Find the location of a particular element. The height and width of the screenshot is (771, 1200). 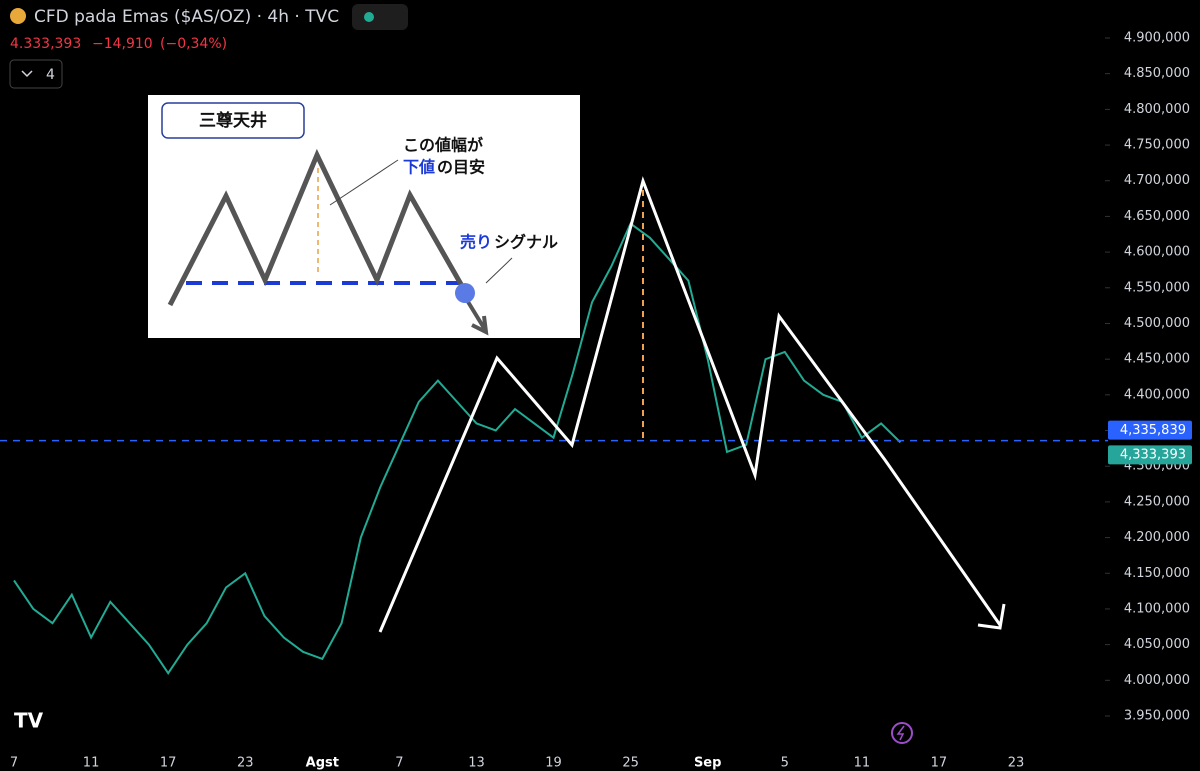

status-dot is located at coordinates (369, 17).